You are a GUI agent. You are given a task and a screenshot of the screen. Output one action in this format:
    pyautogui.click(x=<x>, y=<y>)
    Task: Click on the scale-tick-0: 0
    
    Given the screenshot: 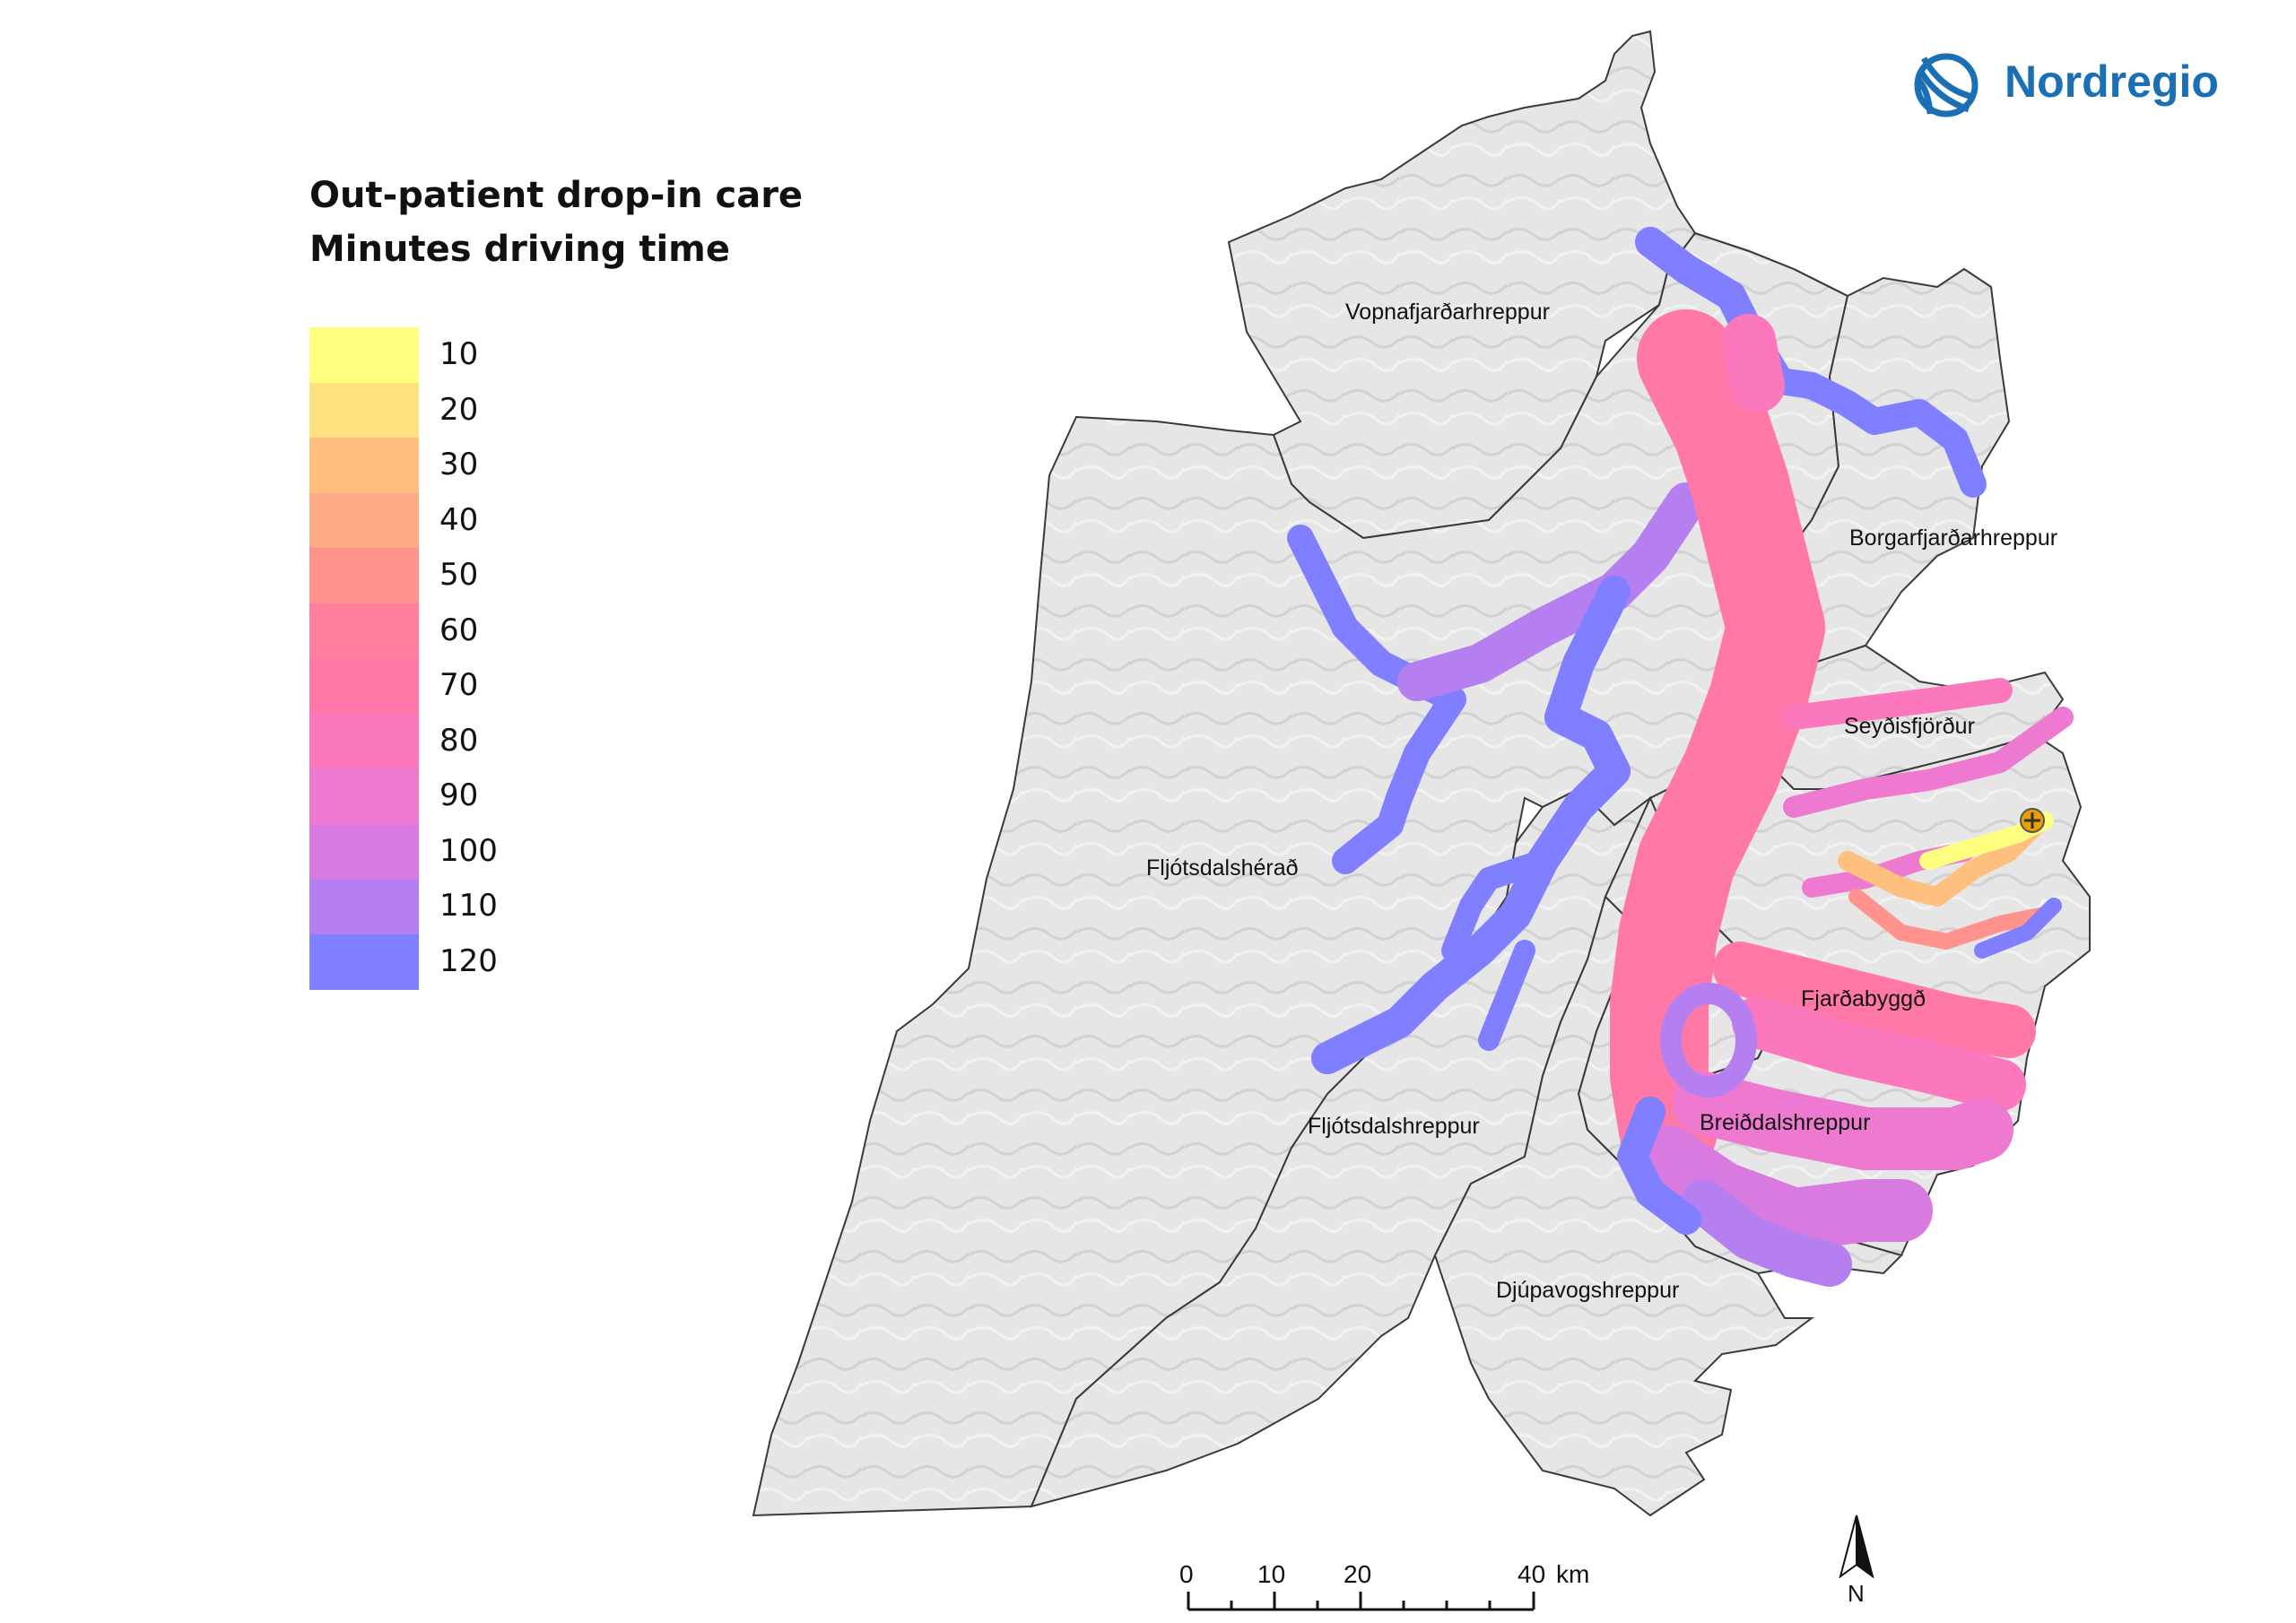 What is the action you would take?
    pyautogui.click(x=1186, y=1574)
    